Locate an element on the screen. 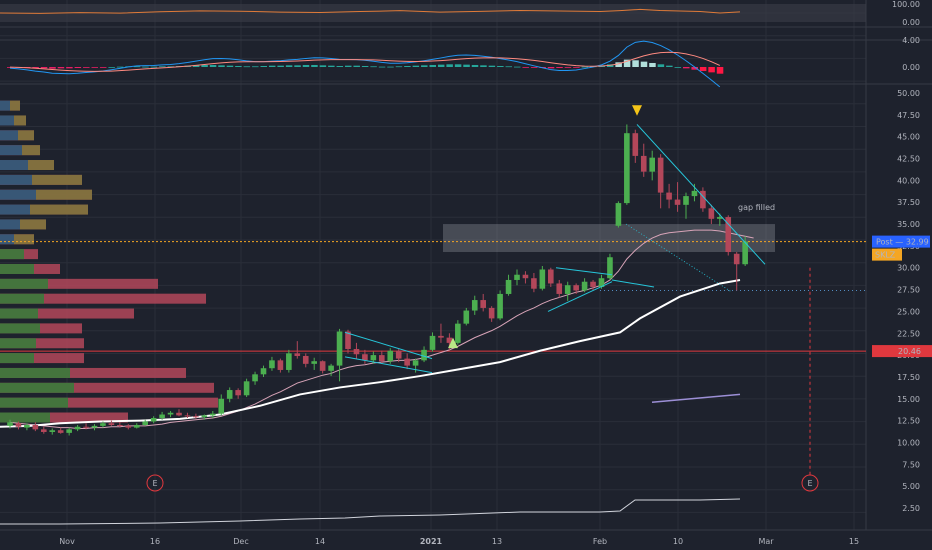 This screenshot has height=550, width=932. support-level-badge is located at coordinates (902, 351).